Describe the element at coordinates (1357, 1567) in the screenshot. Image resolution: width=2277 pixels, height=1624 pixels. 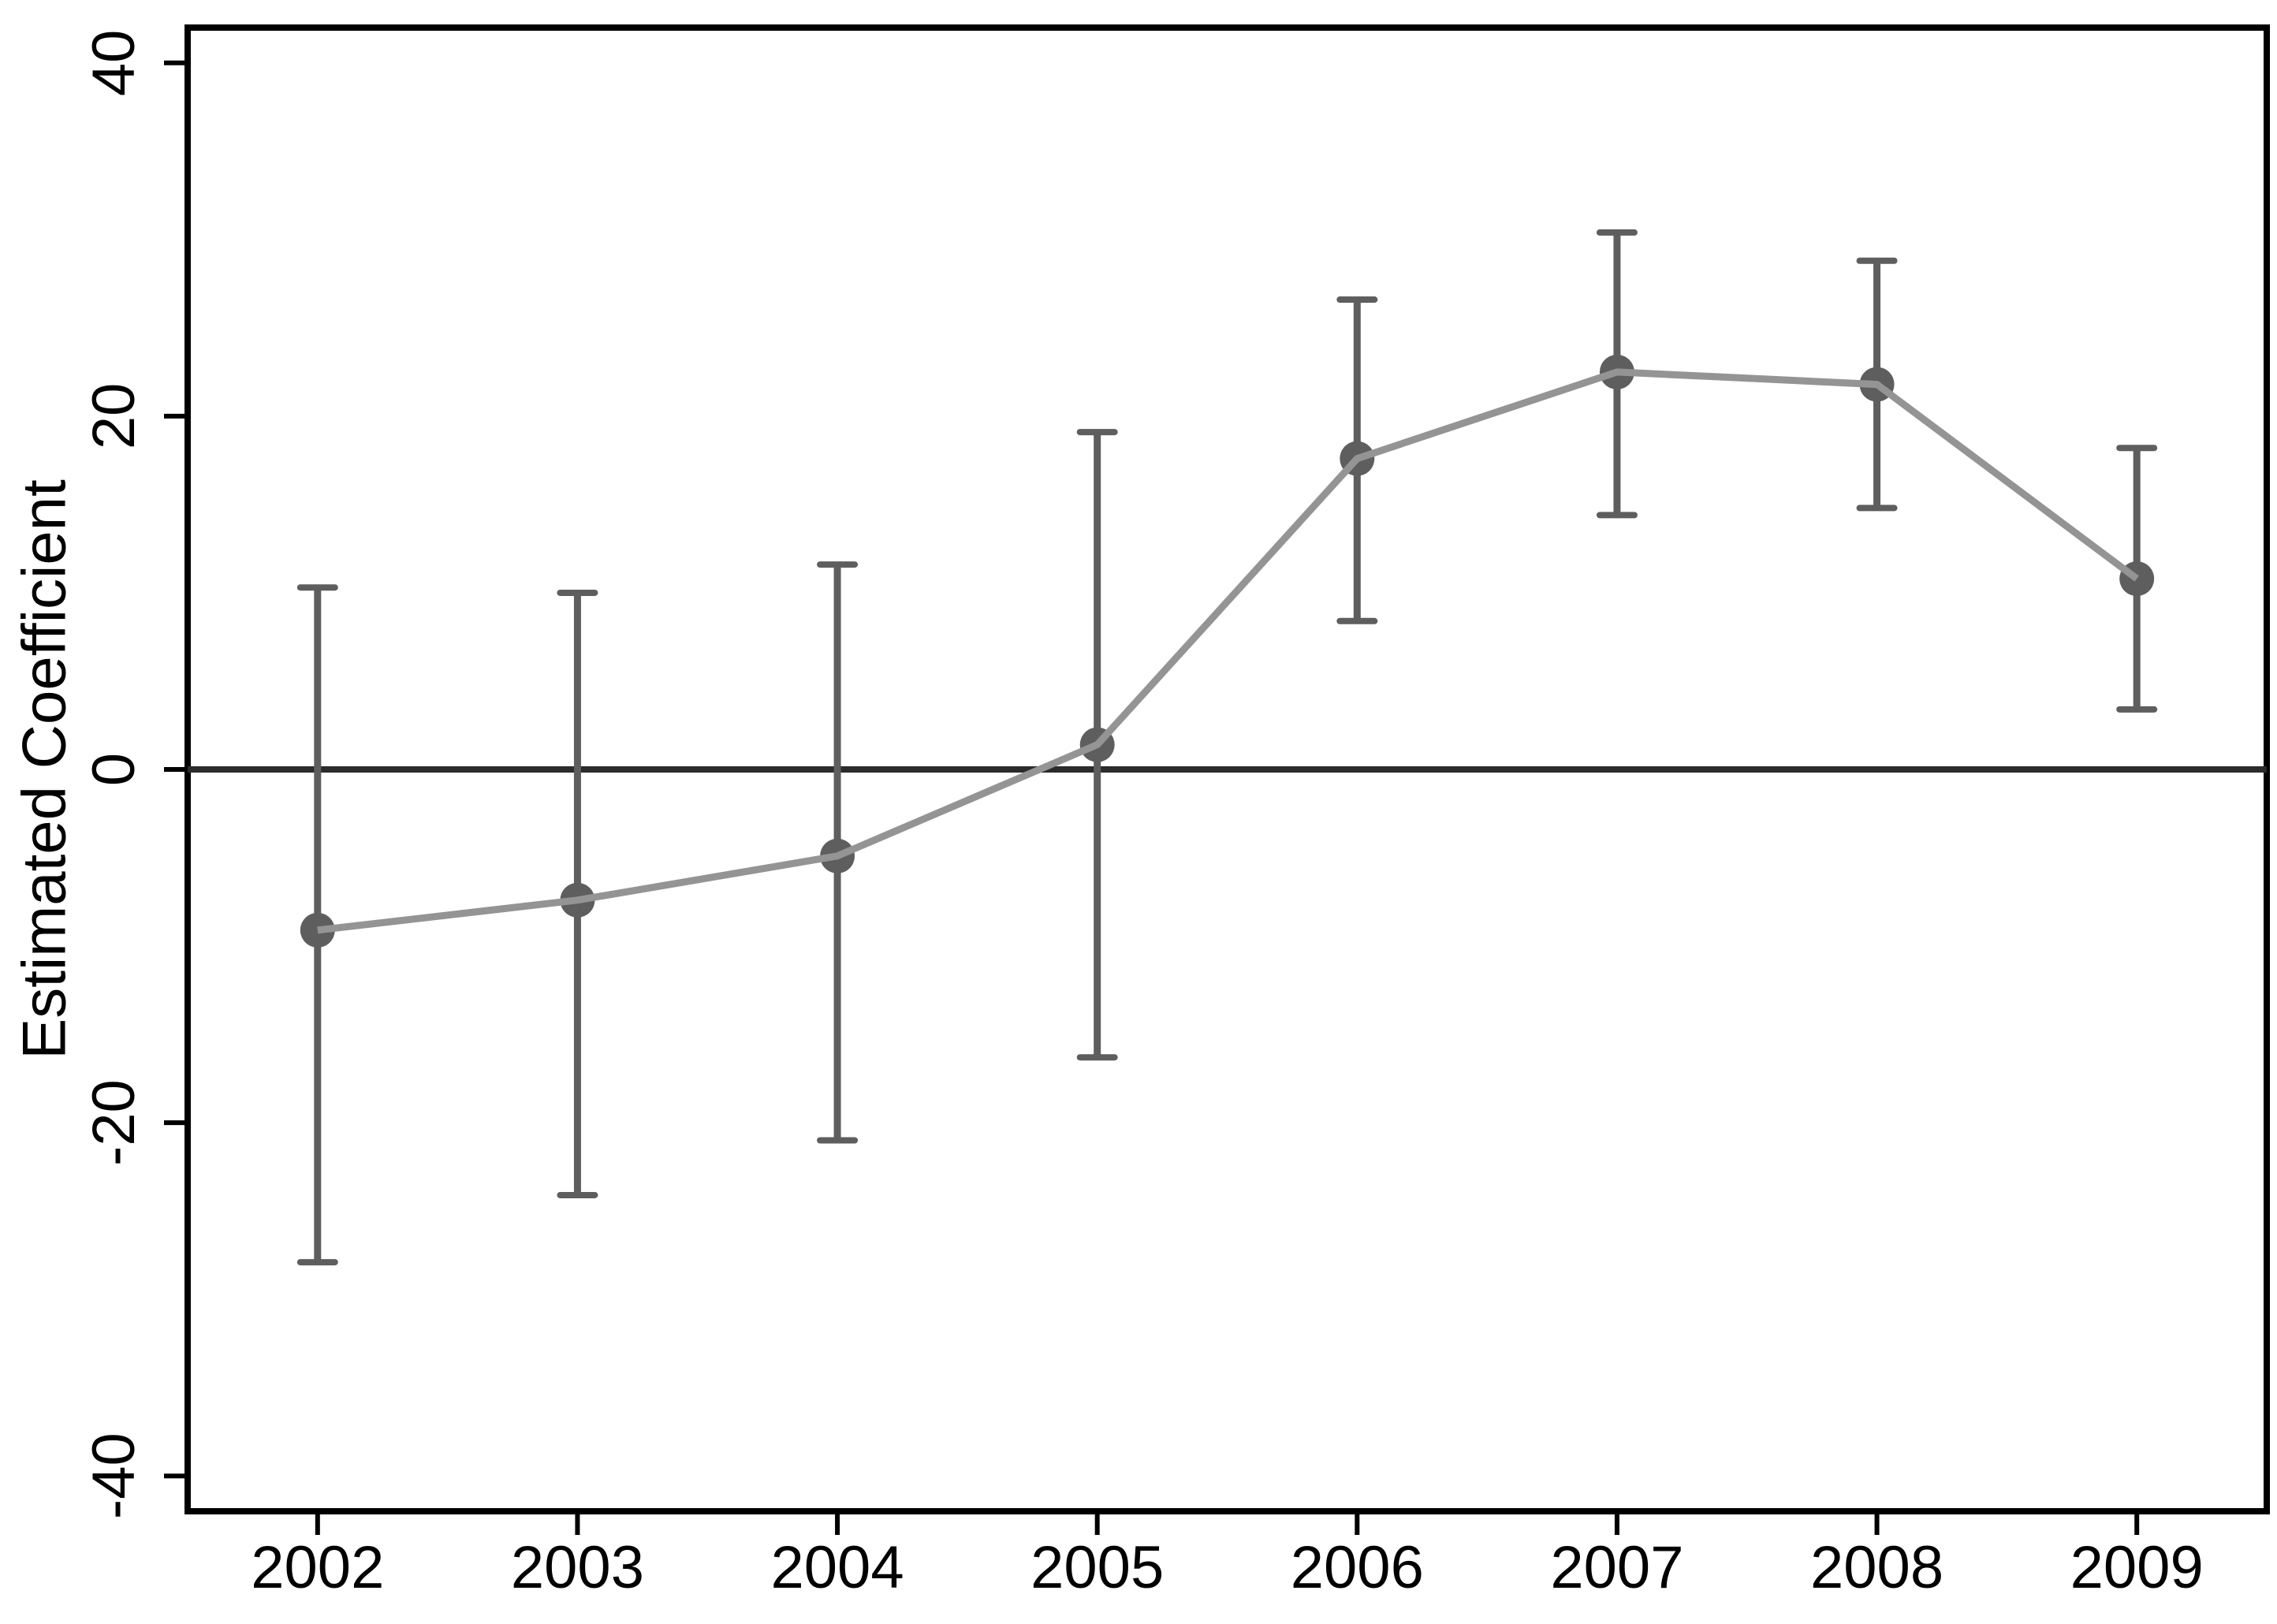
I see `x-tick-label: 2006` at that location.